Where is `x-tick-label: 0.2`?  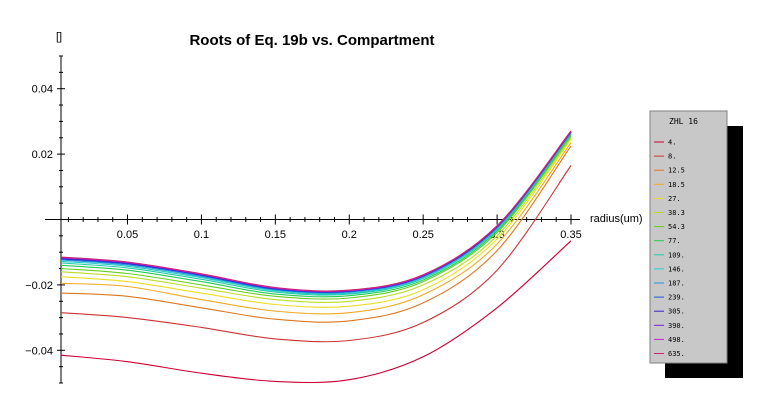
x-tick-label: 0.2 is located at coordinates (349, 235).